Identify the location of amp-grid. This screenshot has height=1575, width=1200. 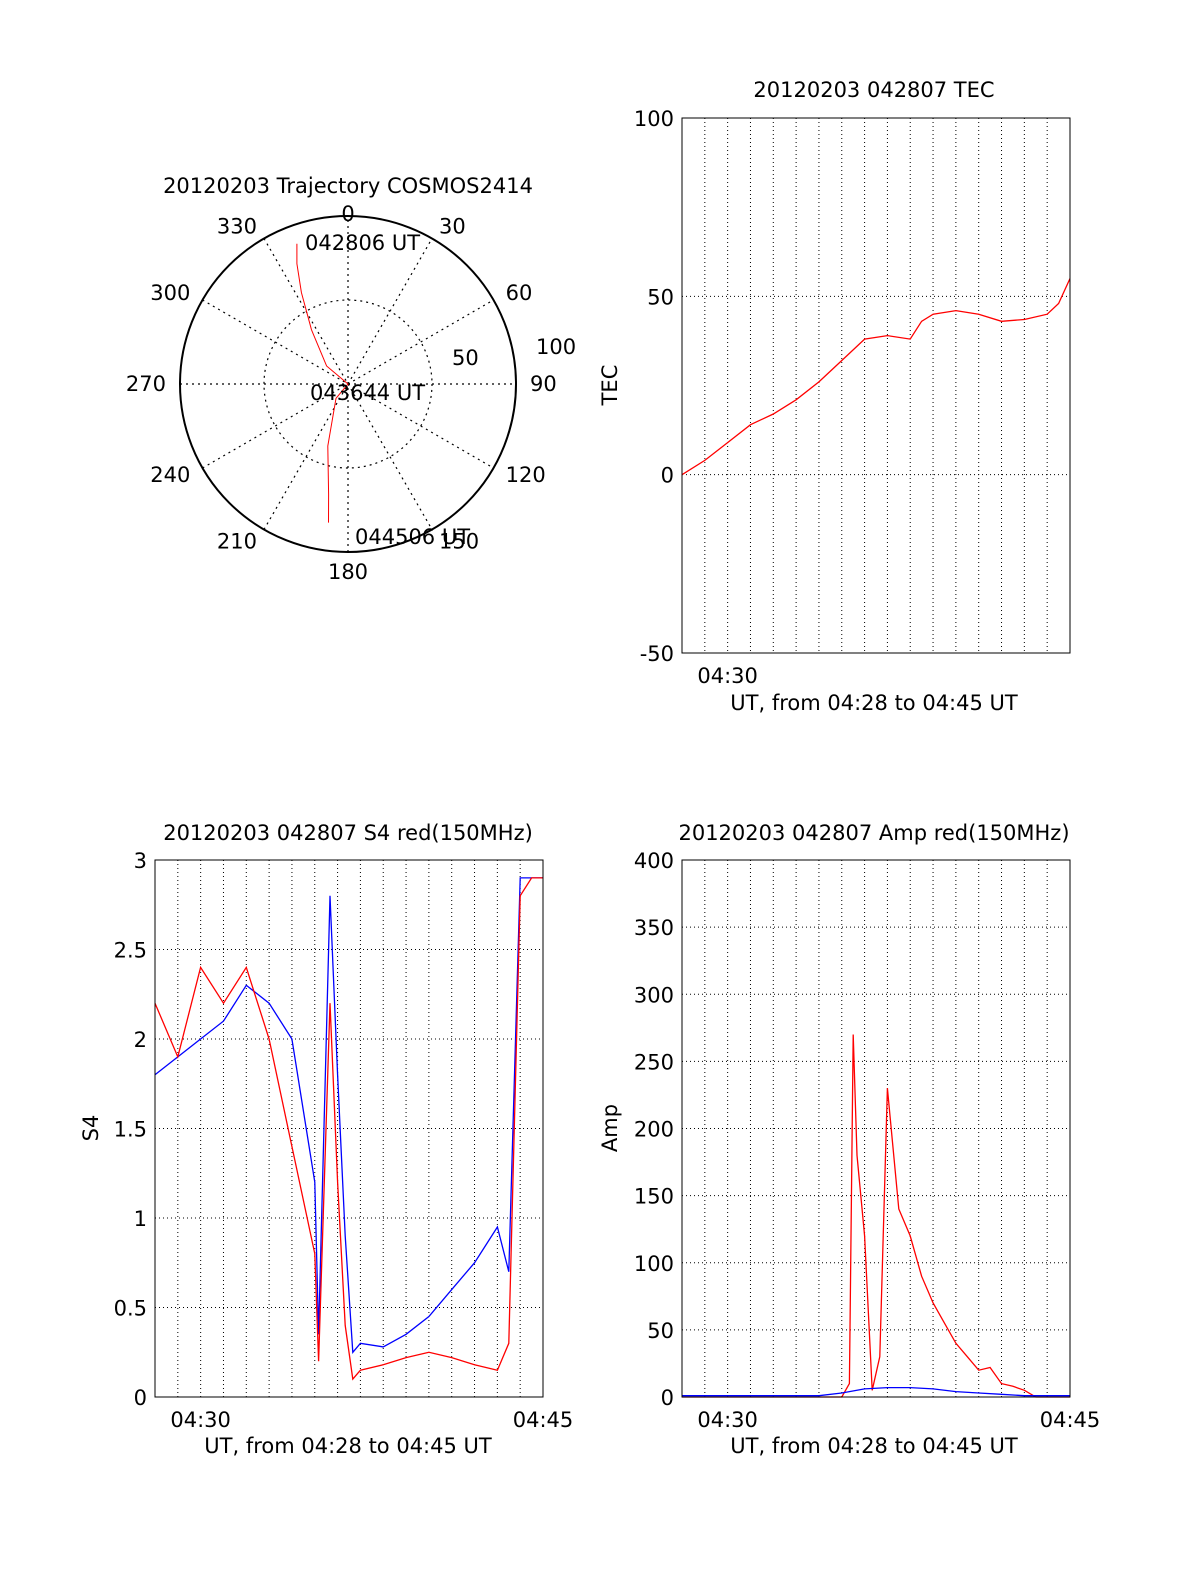
(876, 1128).